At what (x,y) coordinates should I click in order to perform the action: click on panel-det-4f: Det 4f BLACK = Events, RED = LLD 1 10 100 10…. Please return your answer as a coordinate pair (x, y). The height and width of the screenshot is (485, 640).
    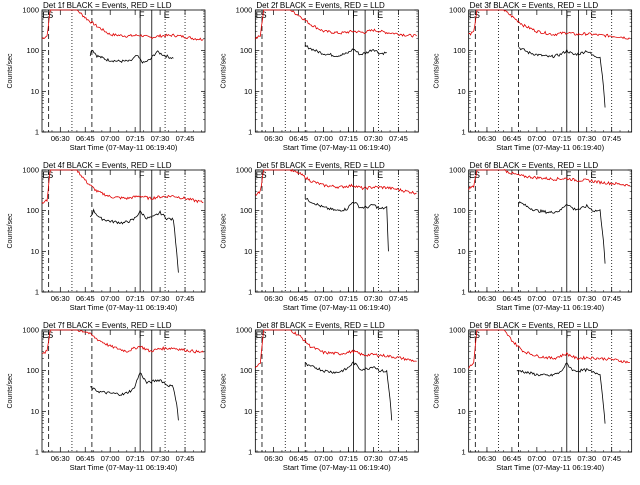
    Looking at the image, I should click on (106, 236).